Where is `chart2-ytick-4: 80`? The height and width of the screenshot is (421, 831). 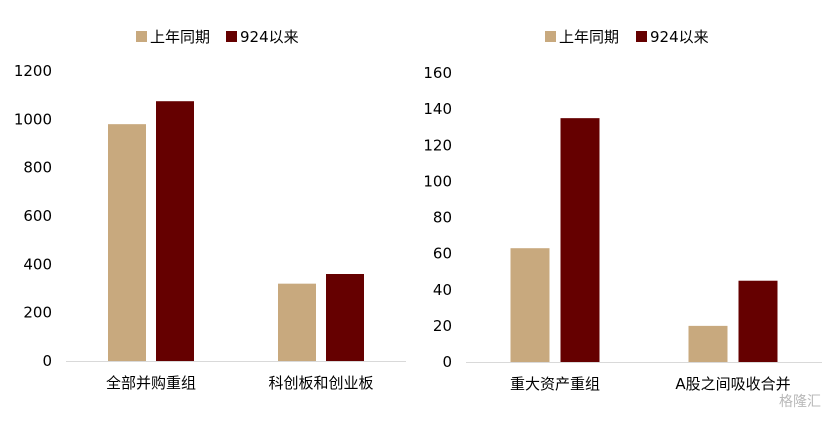 chart2-ytick-4: 80 is located at coordinates (442, 218).